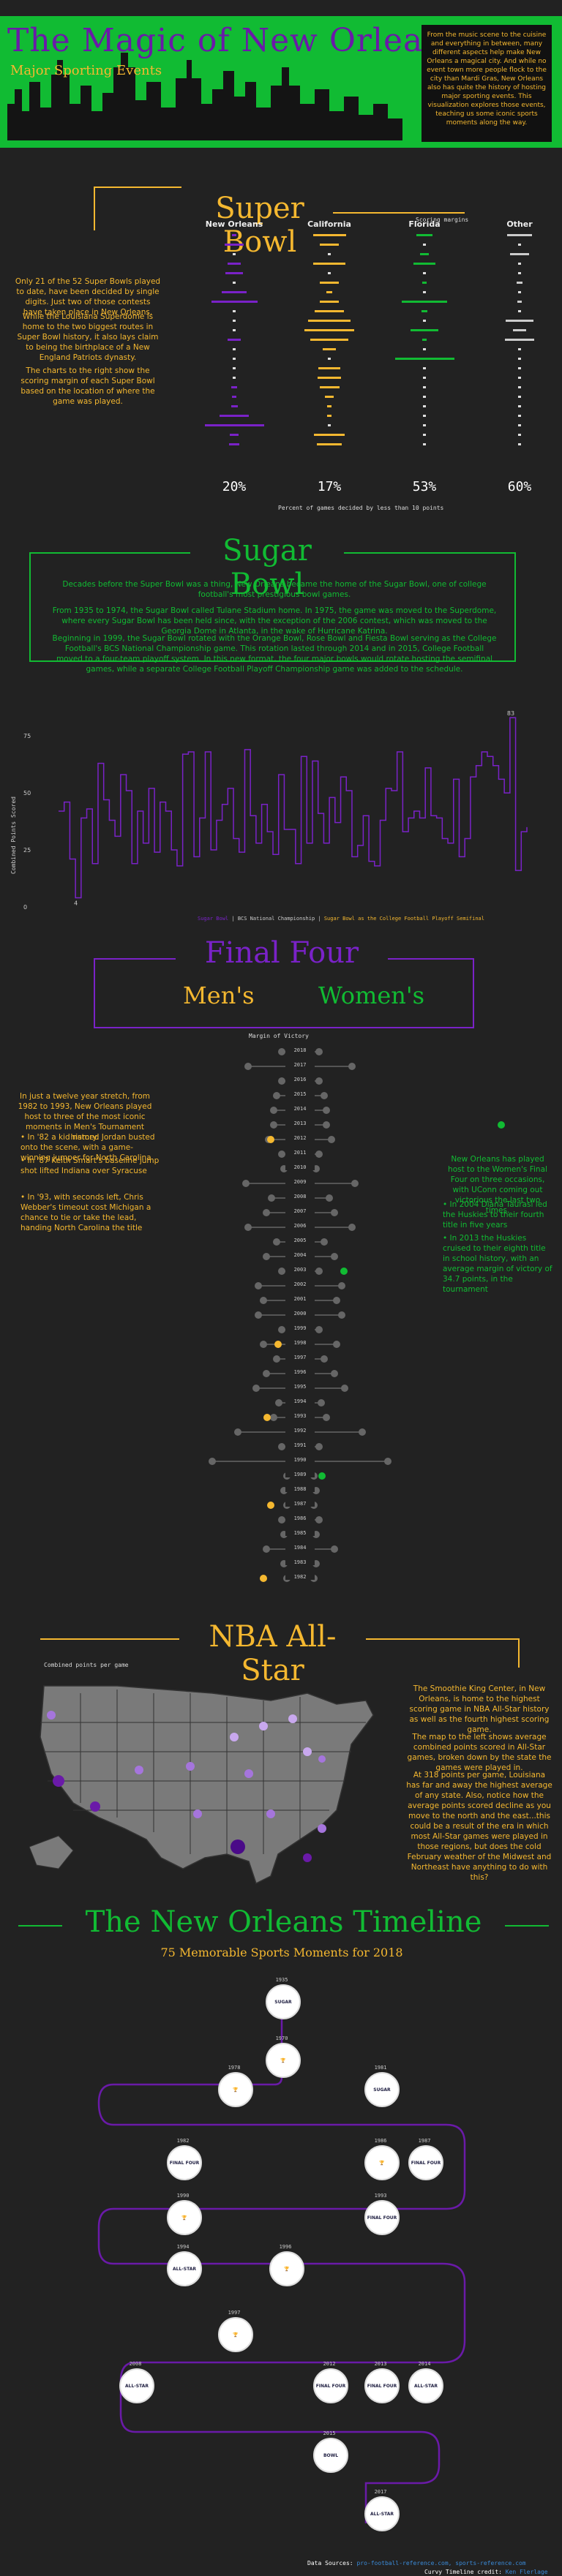 The height and width of the screenshot is (2576, 562). I want to click on ff-year-label: 2000, so click(300, 1314).